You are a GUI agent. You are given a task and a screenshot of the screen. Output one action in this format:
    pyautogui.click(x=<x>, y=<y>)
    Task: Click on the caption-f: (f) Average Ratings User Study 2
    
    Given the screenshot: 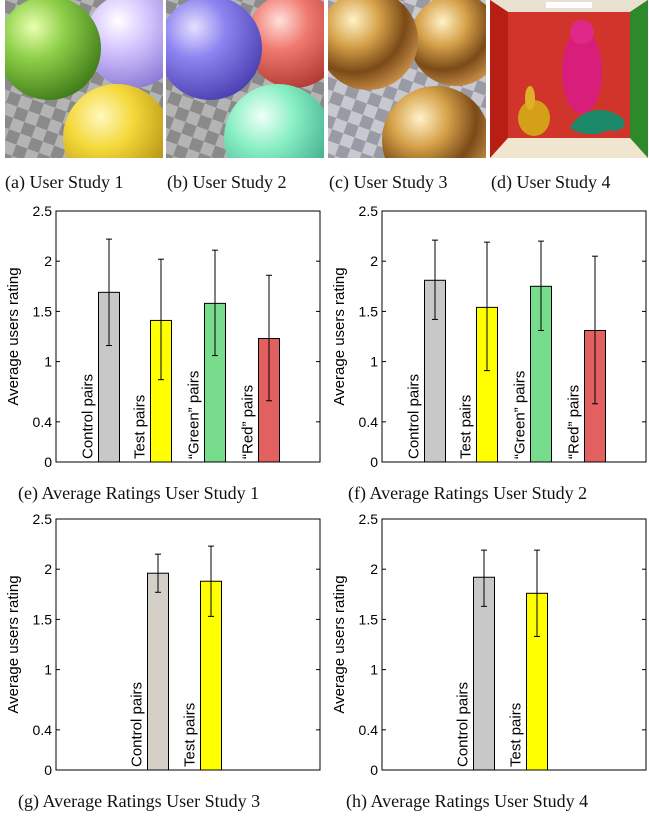 What is the action you would take?
    pyautogui.click(x=468, y=493)
    